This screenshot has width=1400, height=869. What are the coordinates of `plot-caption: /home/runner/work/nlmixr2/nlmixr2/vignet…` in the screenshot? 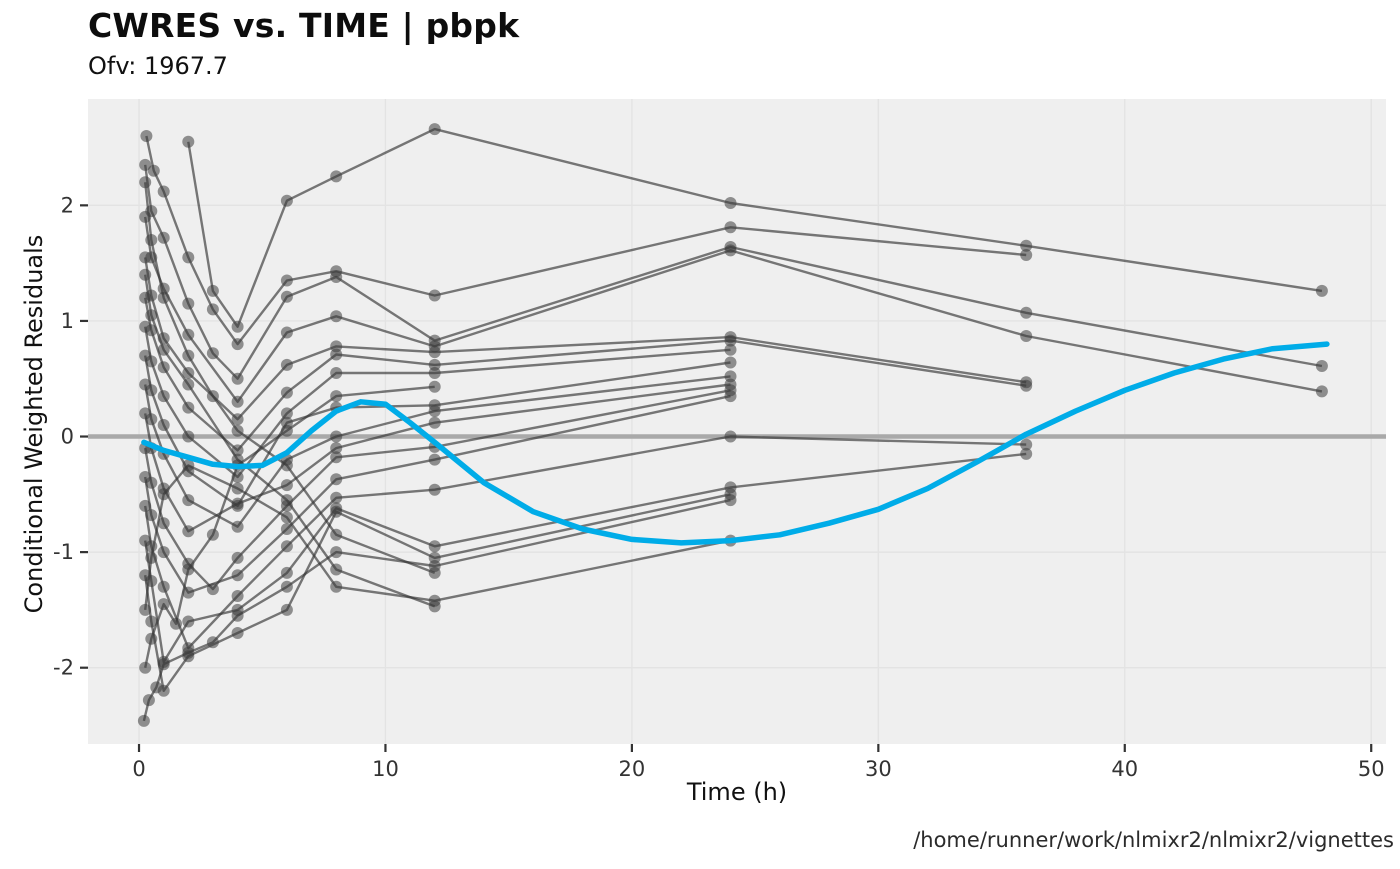 It's located at (1153, 840).